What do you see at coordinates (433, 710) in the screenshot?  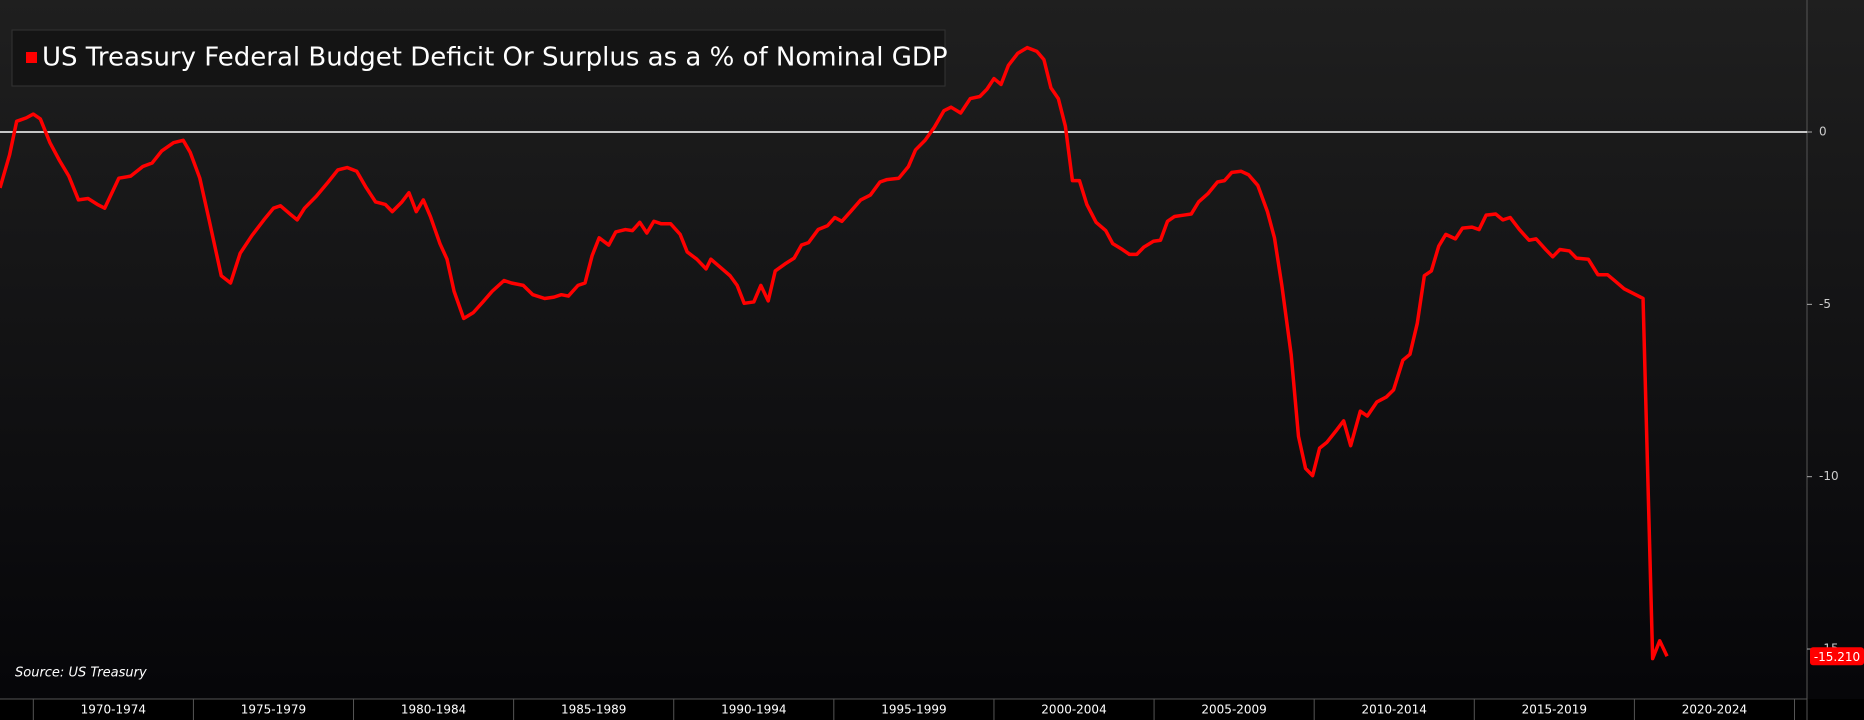 I see `x-tick-label: 1980-1984` at bounding box center [433, 710].